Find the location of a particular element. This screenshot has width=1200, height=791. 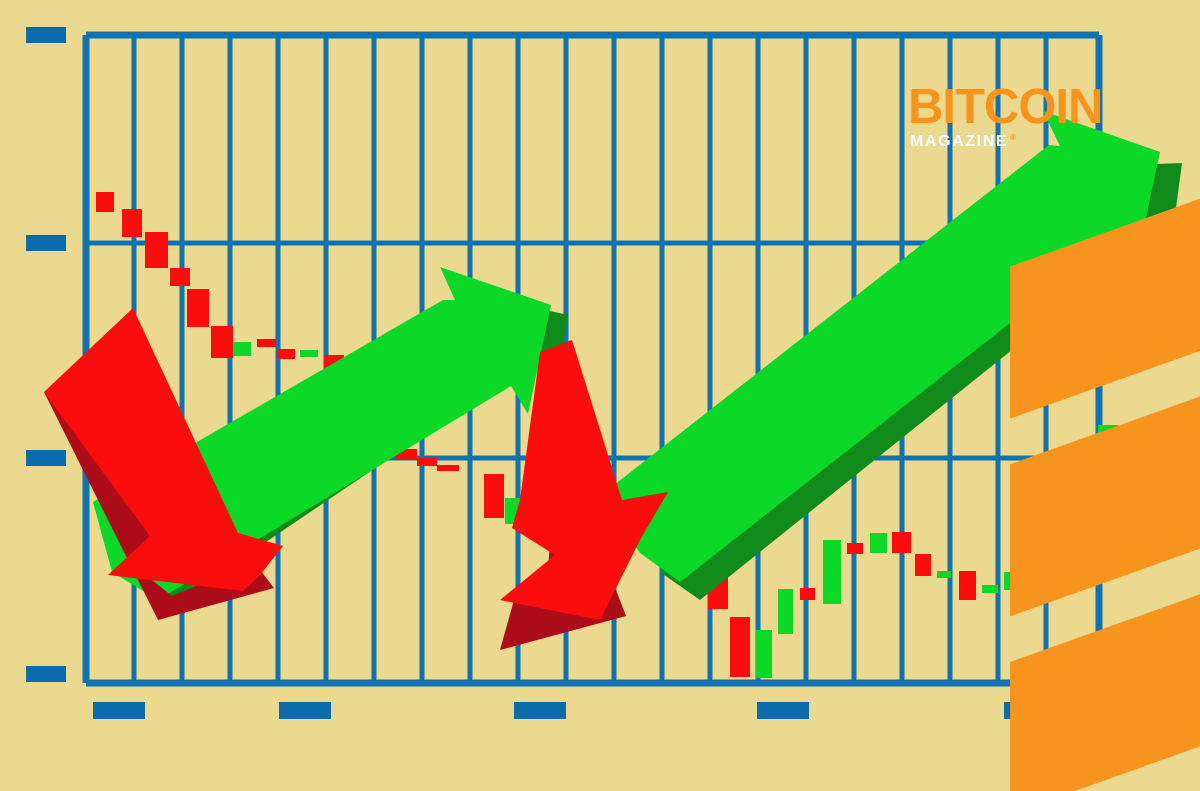

down-arrow-left is located at coordinates (163, 464).